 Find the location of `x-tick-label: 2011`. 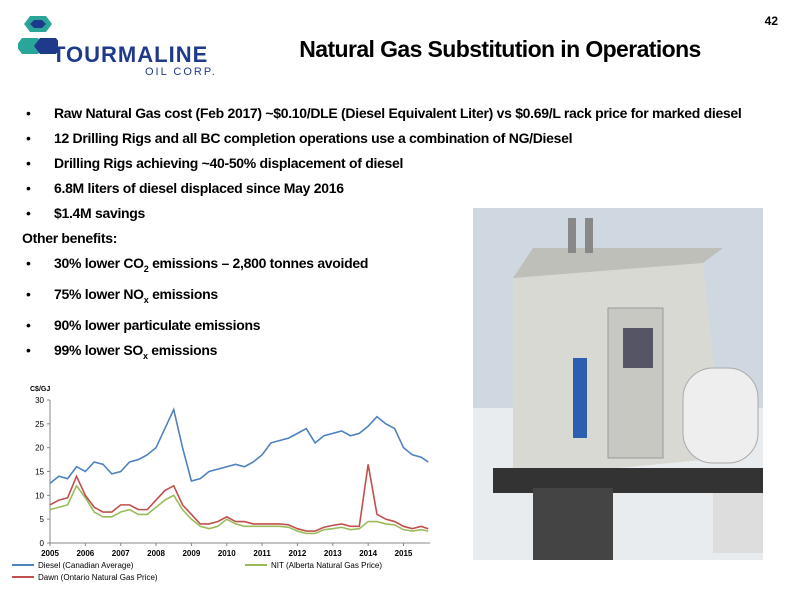

x-tick-label: 2011 is located at coordinates (262, 553).